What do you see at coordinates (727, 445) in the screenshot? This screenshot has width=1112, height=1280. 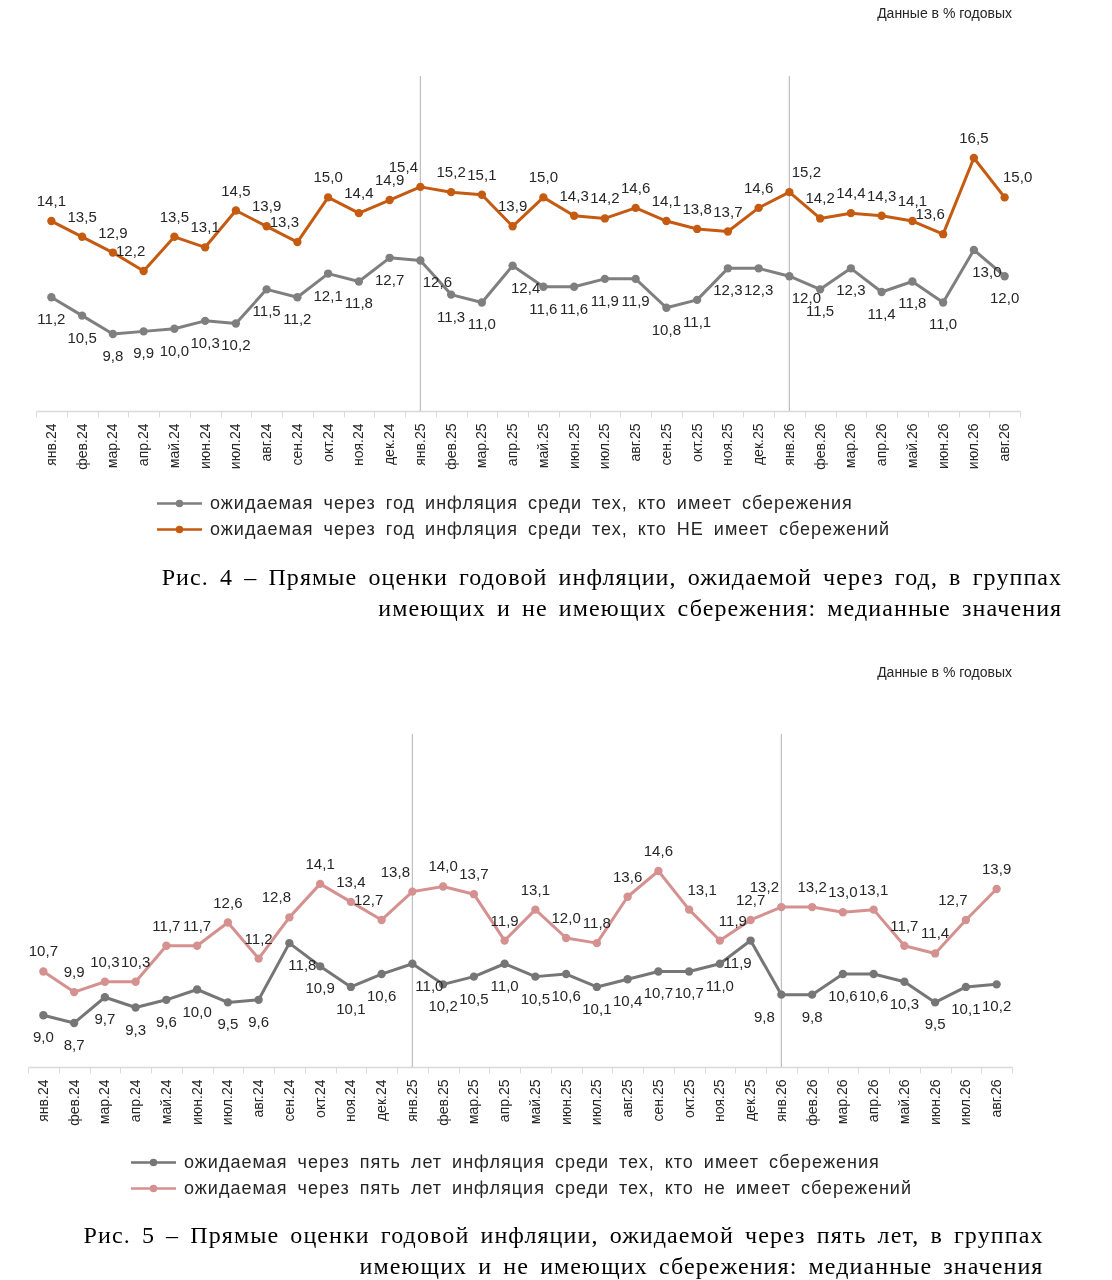 I see `x-tick-label: ноя.25` at bounding box center [727, 445].